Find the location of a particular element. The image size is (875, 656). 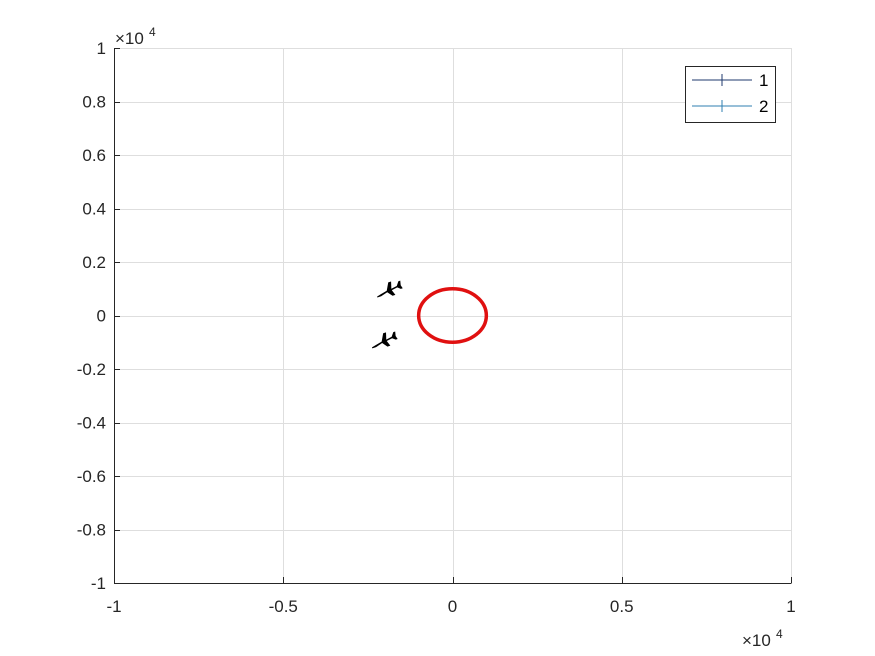

x-tick-label: 0 is located at coordinates (452, 606).